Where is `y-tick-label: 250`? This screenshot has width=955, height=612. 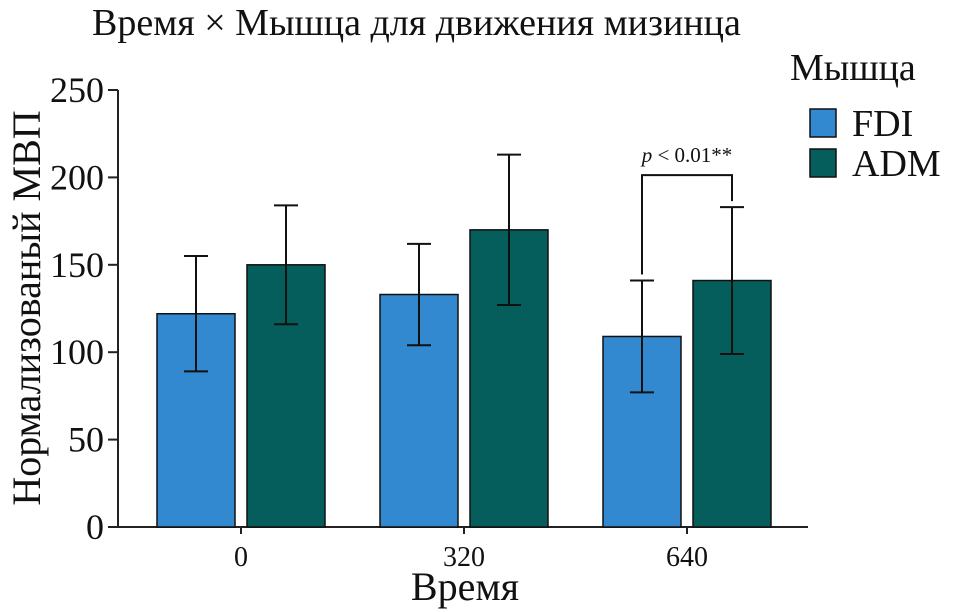
y-tick-label: 250 is located at coordinates (77, 90).